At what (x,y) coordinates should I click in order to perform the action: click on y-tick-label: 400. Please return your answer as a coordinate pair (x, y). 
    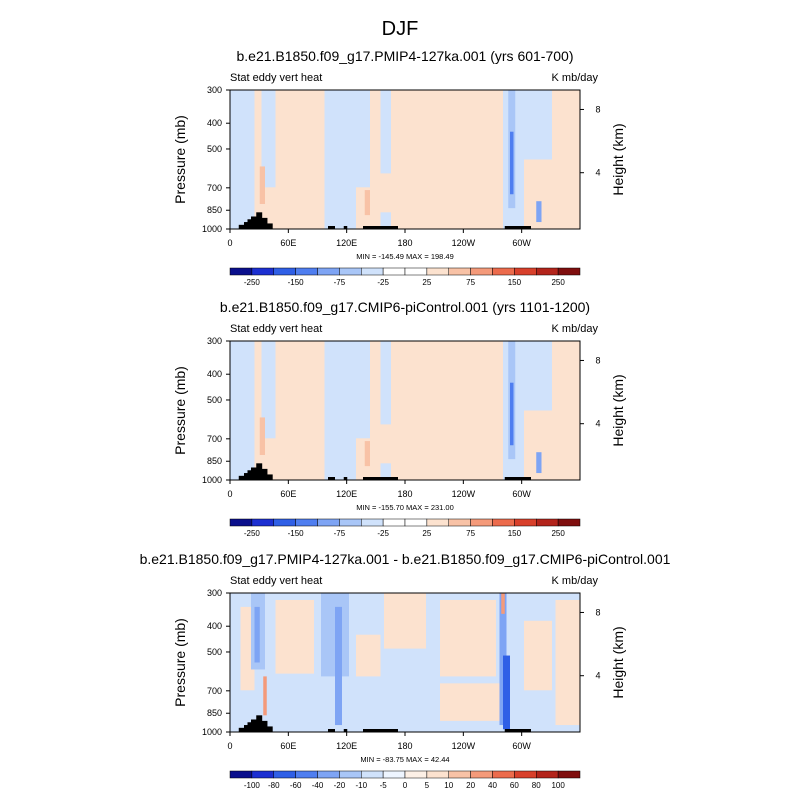
    Looking at the image, I should click on (214, 123).